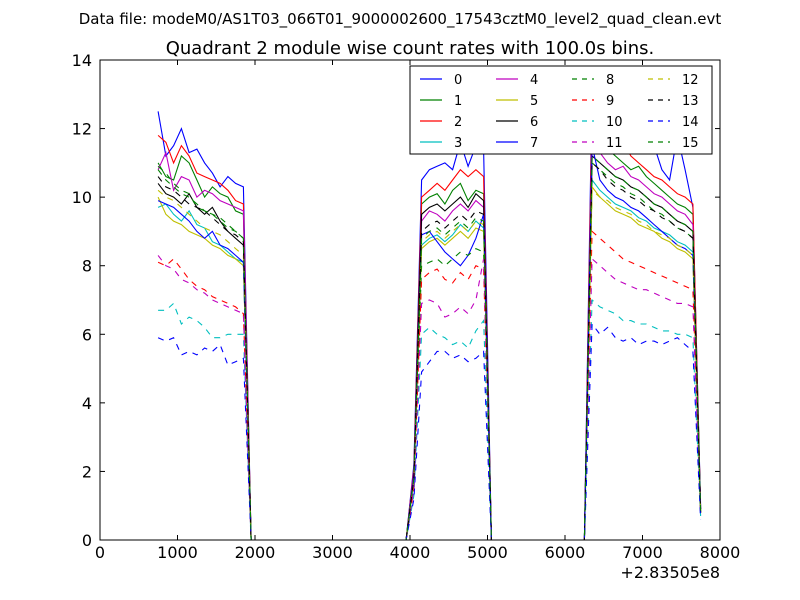  What do you see at coordinates (87, 334) in the screenshot?
I see `y-tick-label: 6` at bounding box center [87, 334].